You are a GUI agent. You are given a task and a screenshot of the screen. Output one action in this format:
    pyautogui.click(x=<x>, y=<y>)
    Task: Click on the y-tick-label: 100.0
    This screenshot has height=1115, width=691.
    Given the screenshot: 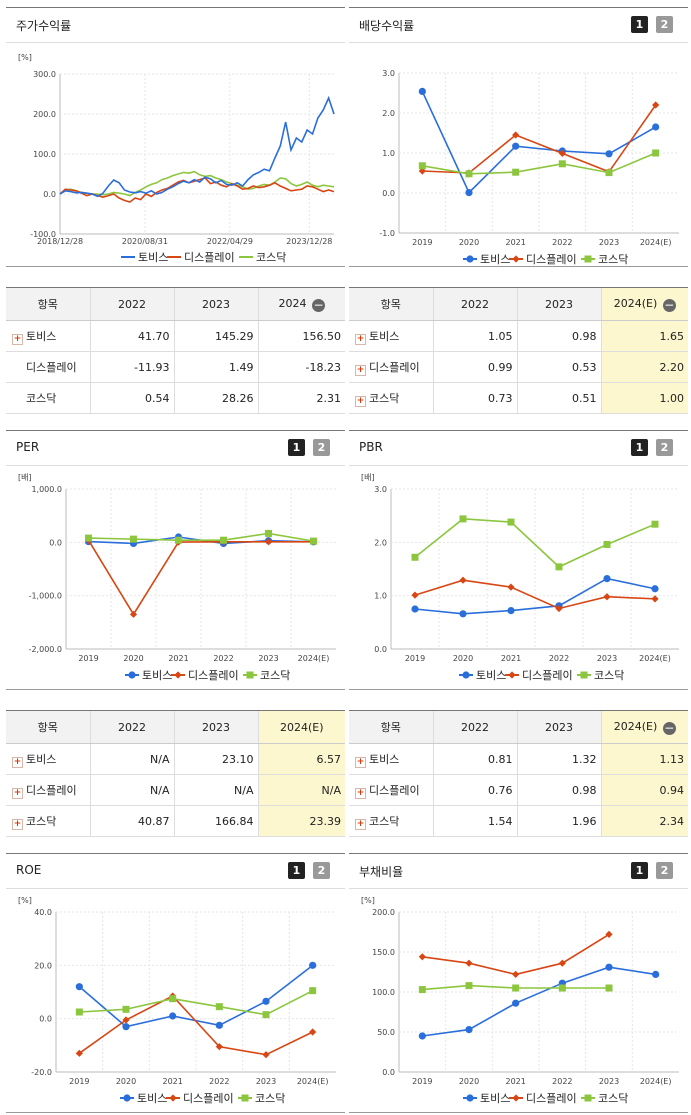 What is the action you would take?
    pyautogui.click(x=44, y=154)
    